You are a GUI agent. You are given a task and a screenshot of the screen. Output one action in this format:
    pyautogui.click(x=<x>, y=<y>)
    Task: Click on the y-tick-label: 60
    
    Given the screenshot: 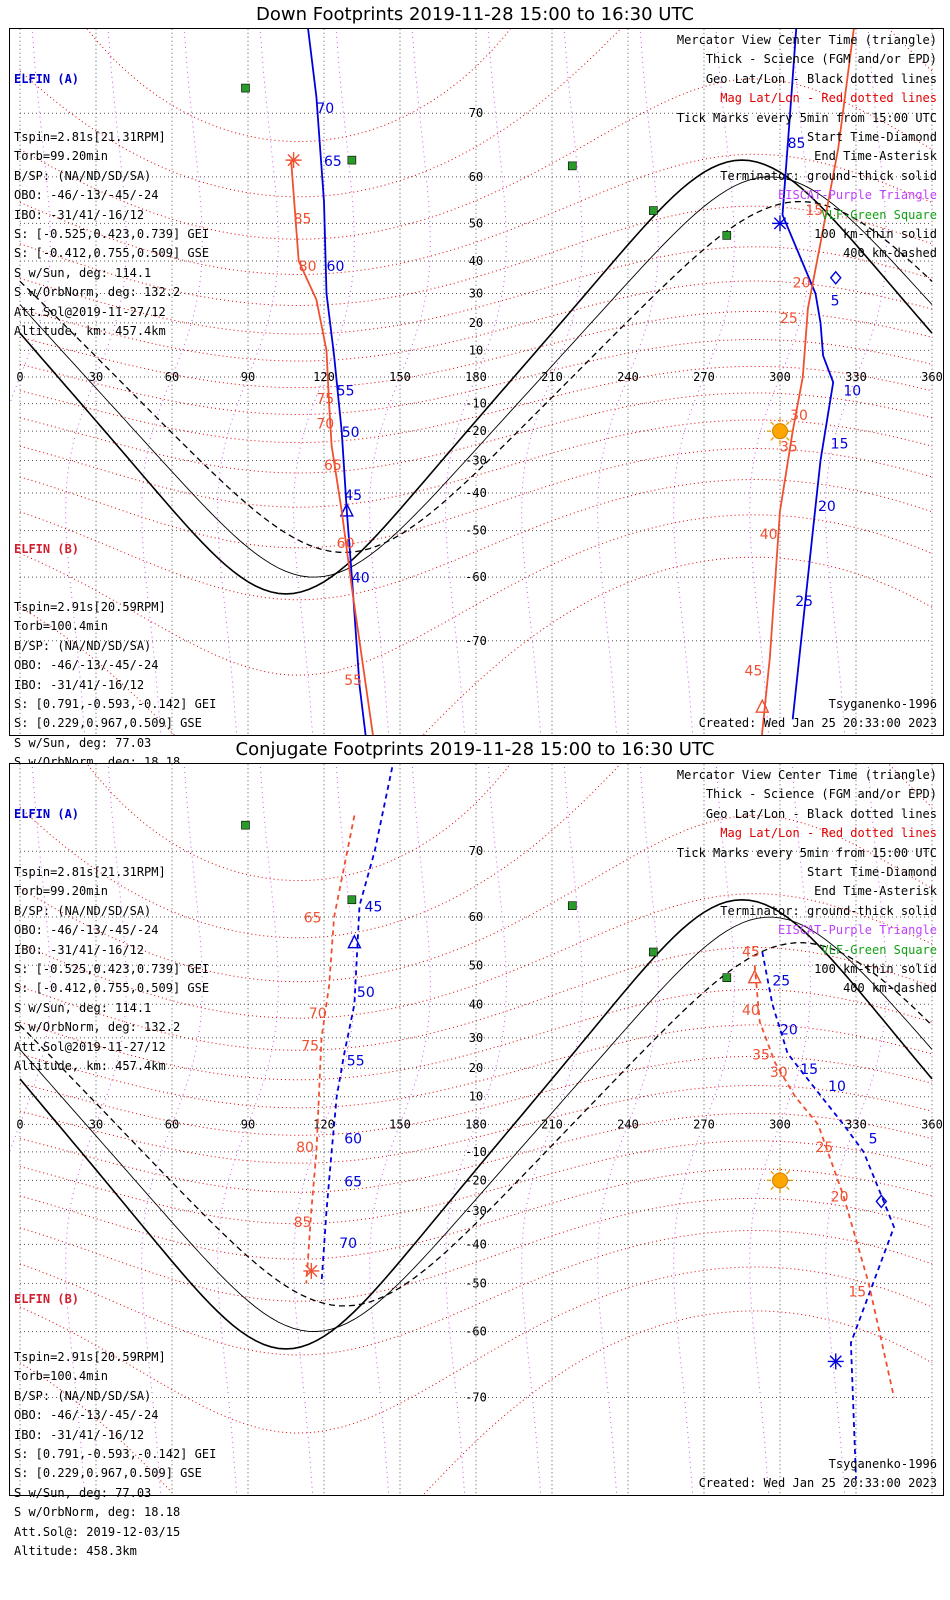 What is the action you would take?
    pyautogui.click(x=476, y=917)
    